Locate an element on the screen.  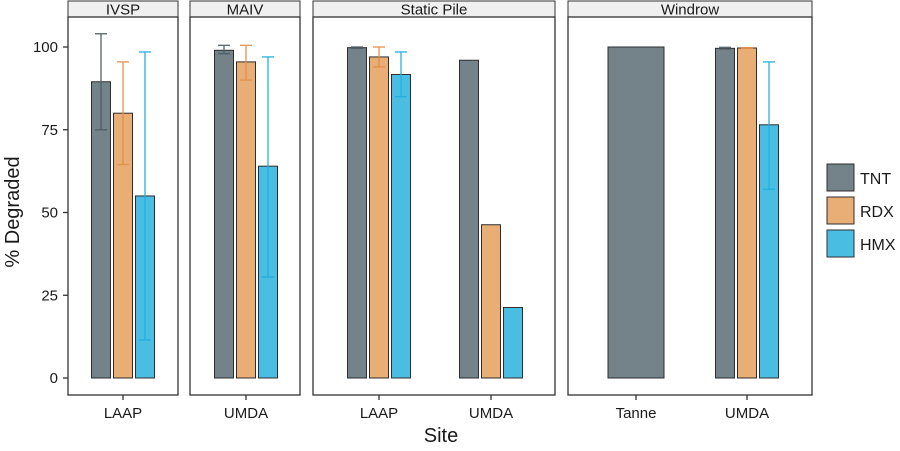
legend-label-rdx: RDX is located at coordinates (877, 212).